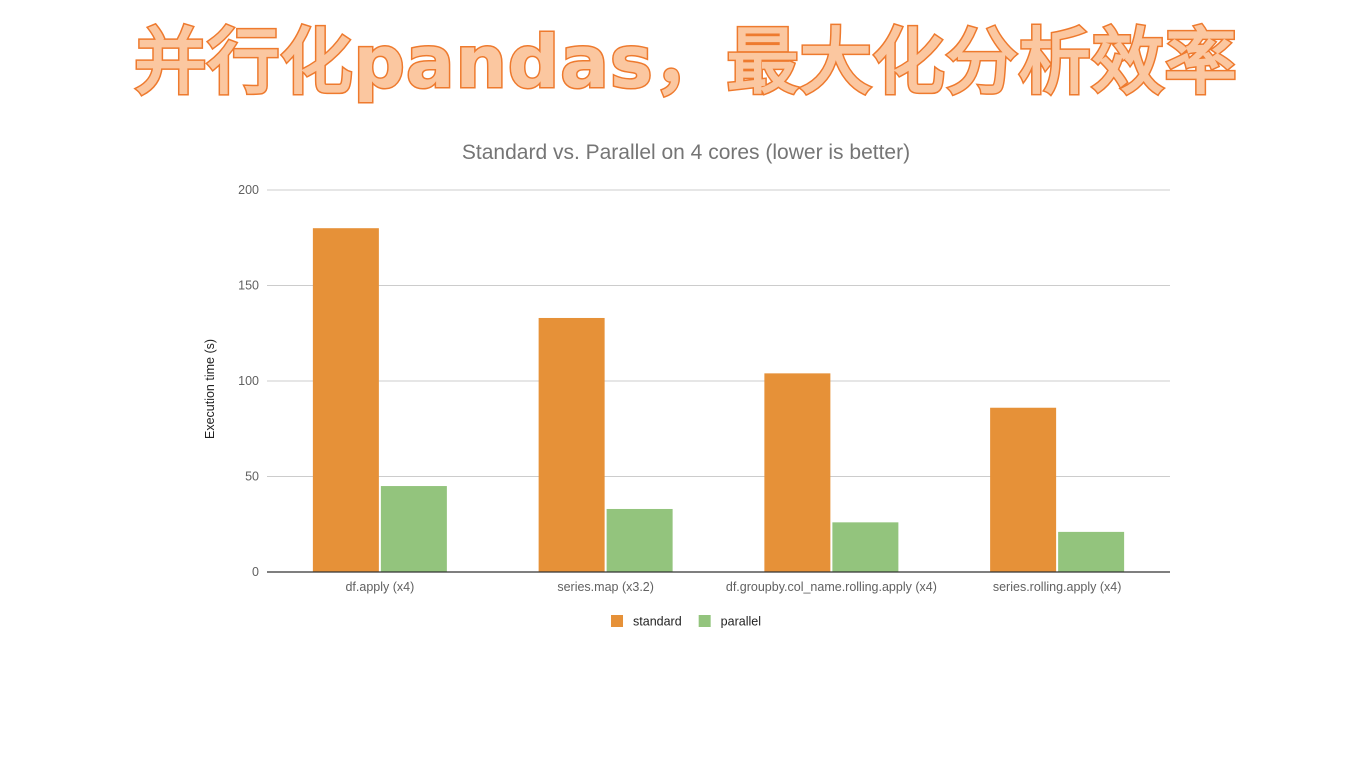 The width and height of the screenshot is (1372, 771). Describe the element at coordinates (379, 587) in the screenshot. I see `x-tick-label: df.apply (x4)` at that location.